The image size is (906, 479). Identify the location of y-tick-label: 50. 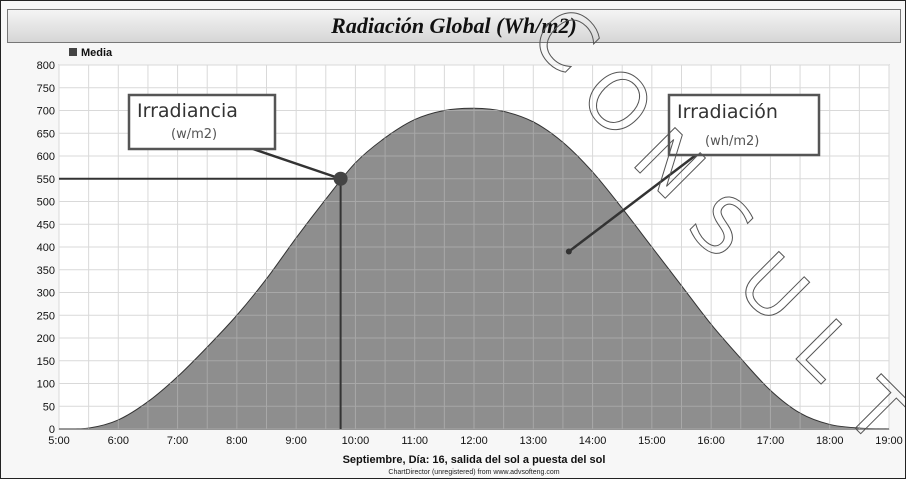
(49, 407).